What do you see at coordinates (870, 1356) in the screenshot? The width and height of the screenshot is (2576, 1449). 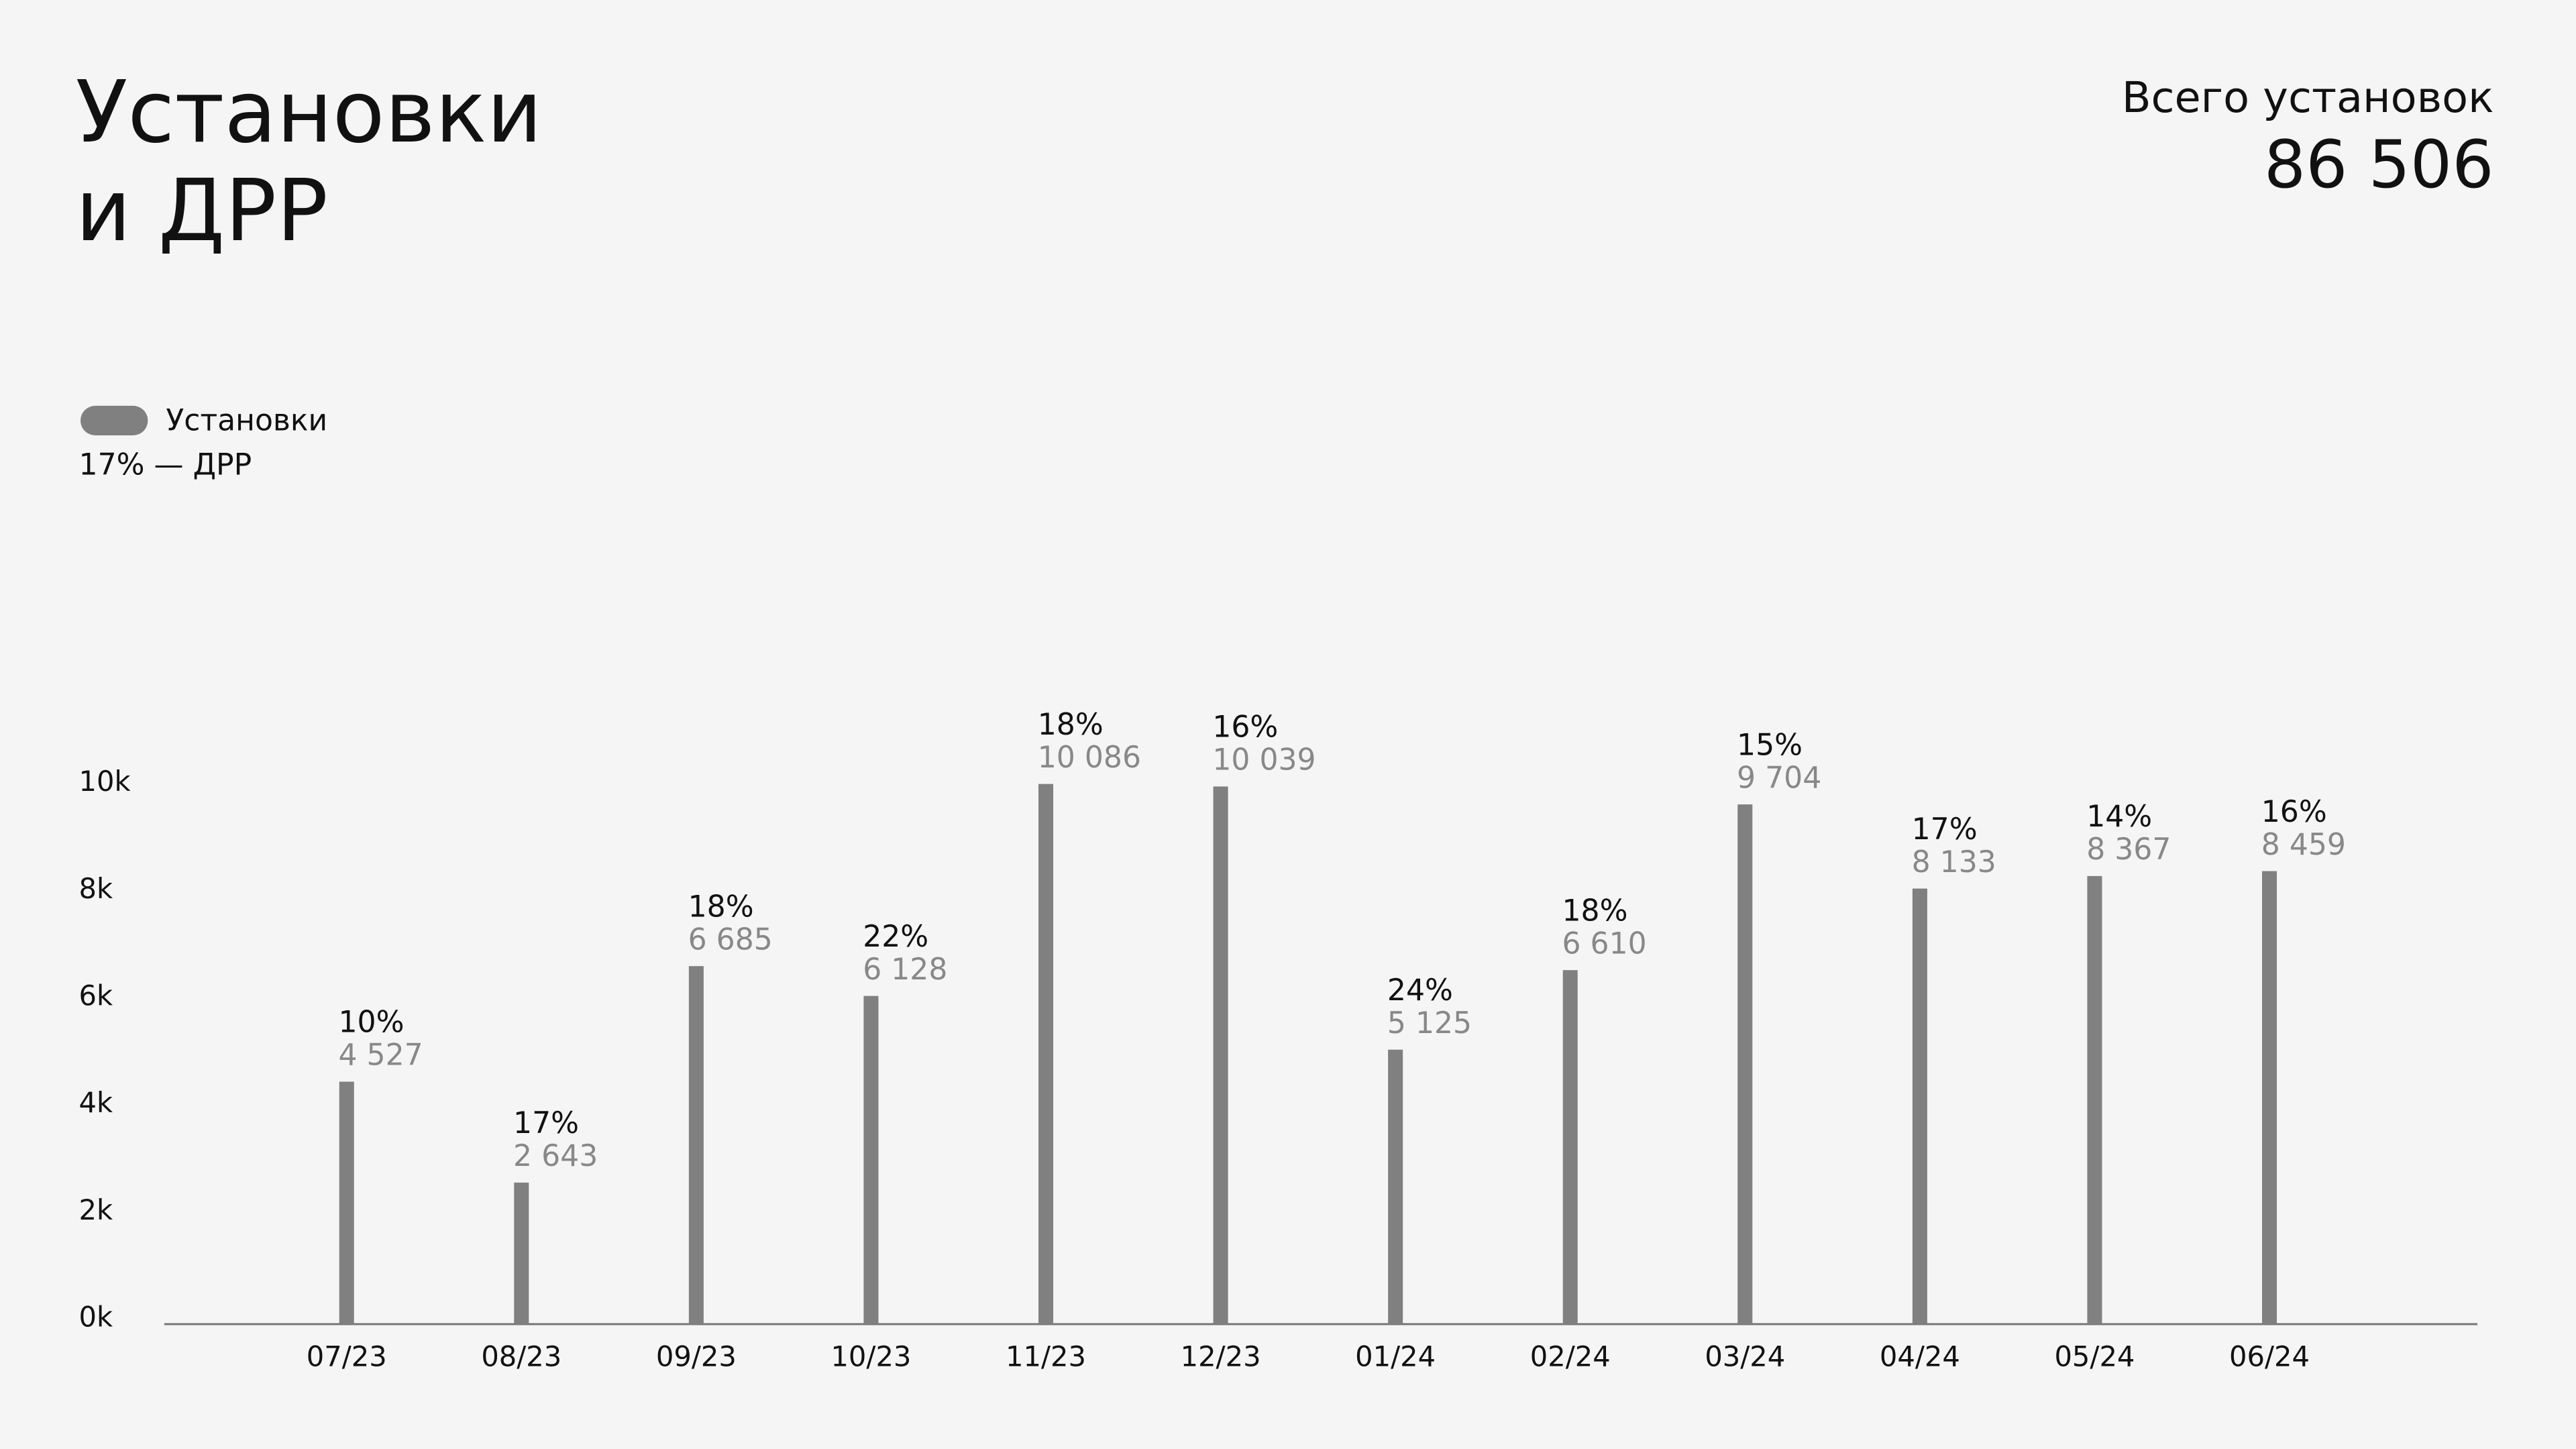 I see `x-tick-label: 10/23` at bounding box center [870, 1356].